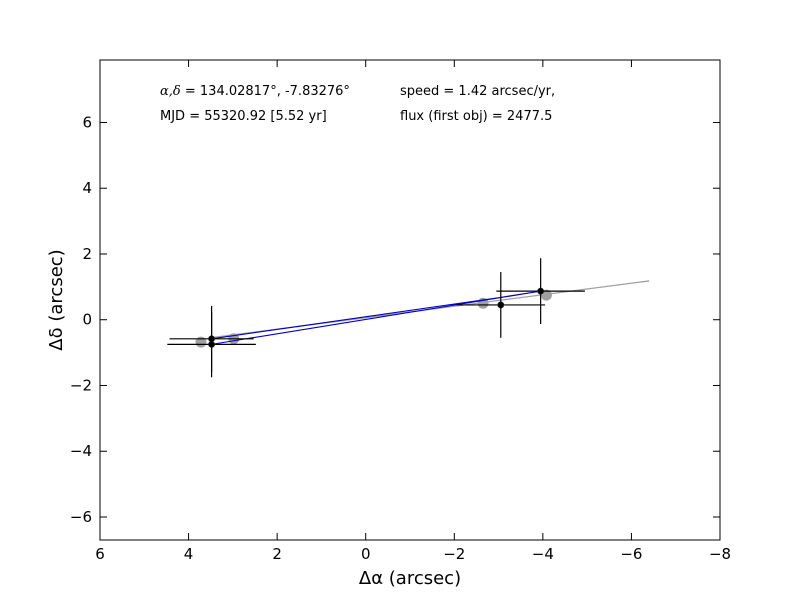 This screenshot has height=600, width=800. I want to click on speed-annotation: speed = 1.42 arcsec/yr,, so click(477, 91).